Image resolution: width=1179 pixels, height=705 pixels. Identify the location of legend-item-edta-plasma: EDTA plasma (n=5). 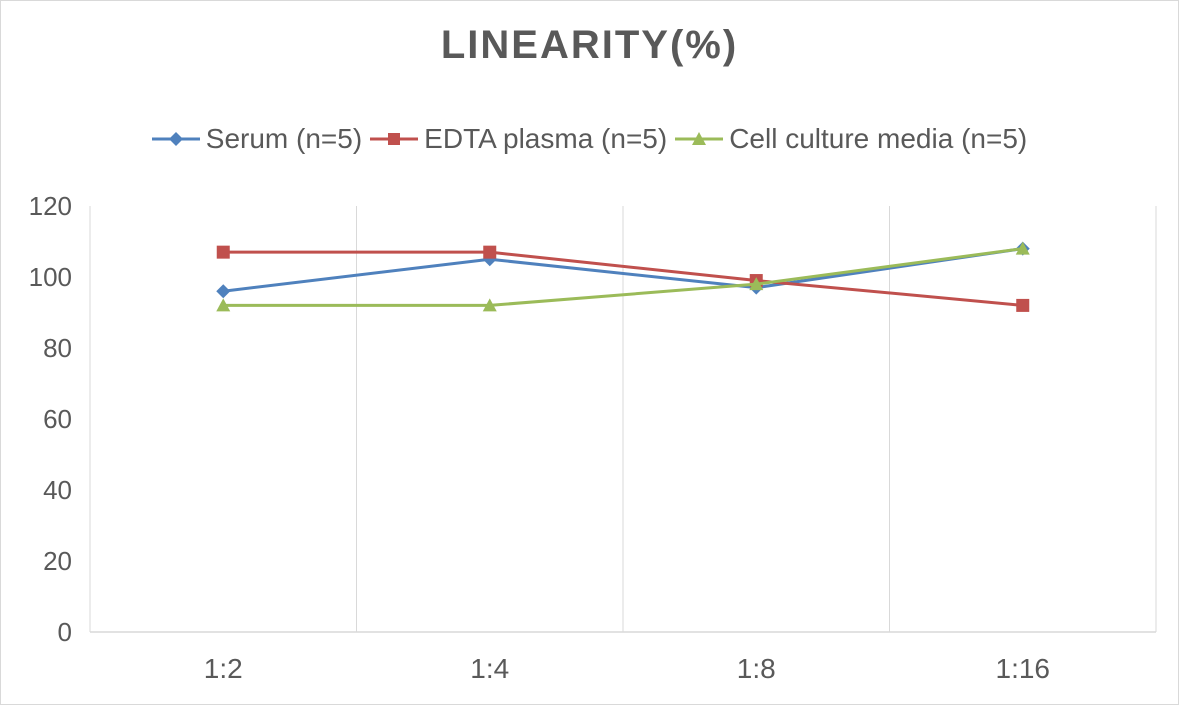
(518, 139).